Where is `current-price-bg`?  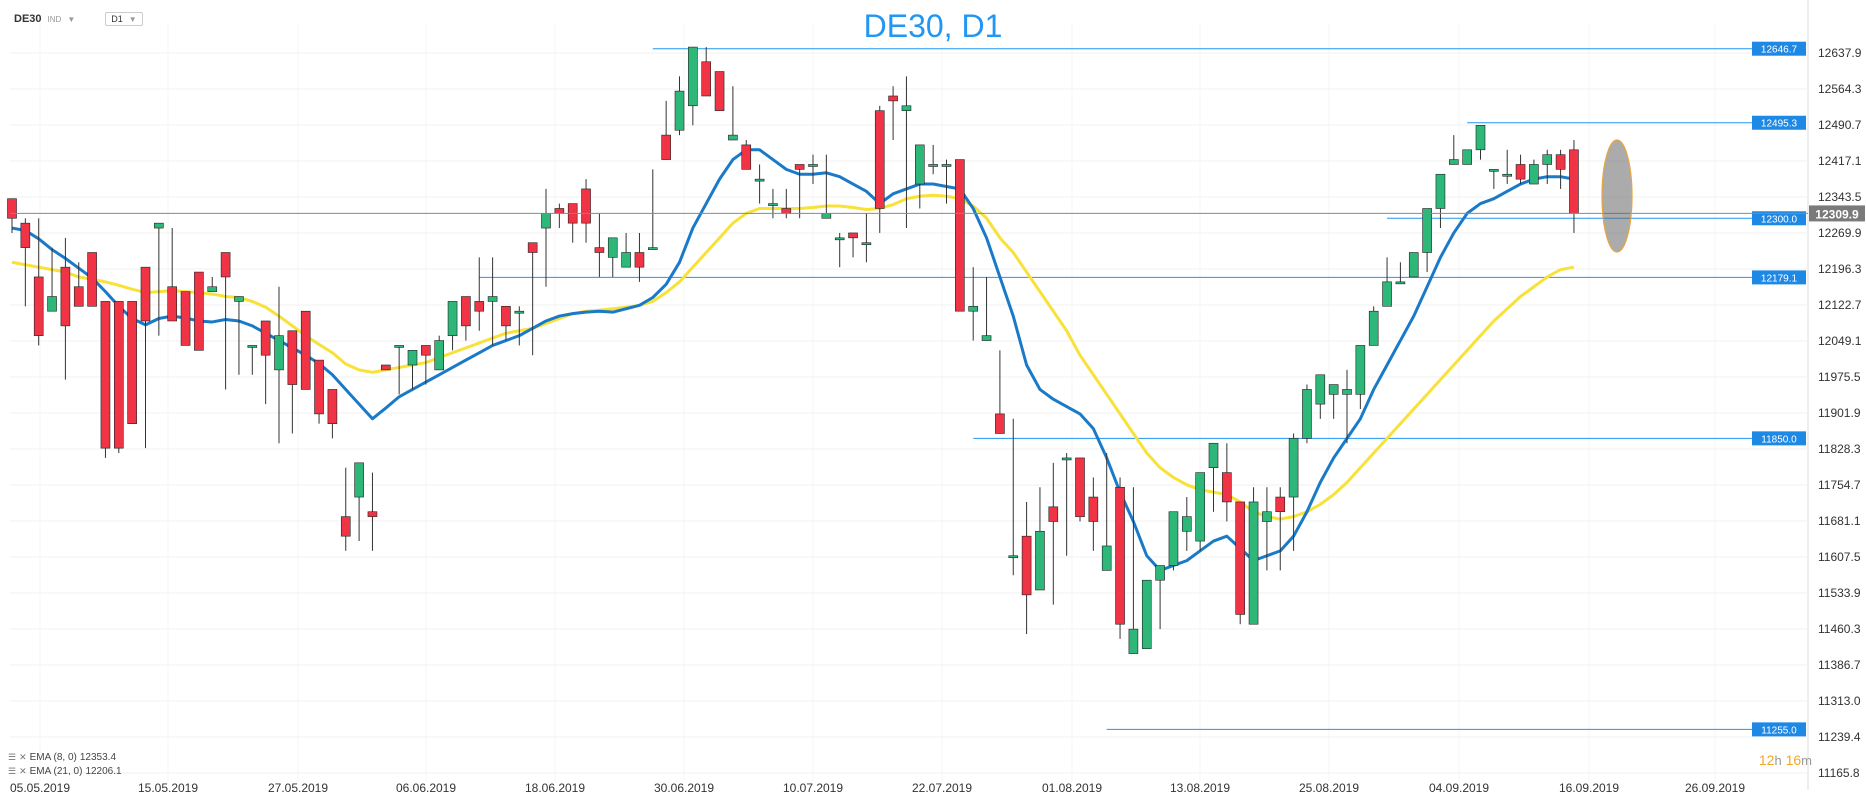
current-price-bg is located at coordinates (1837, 213).